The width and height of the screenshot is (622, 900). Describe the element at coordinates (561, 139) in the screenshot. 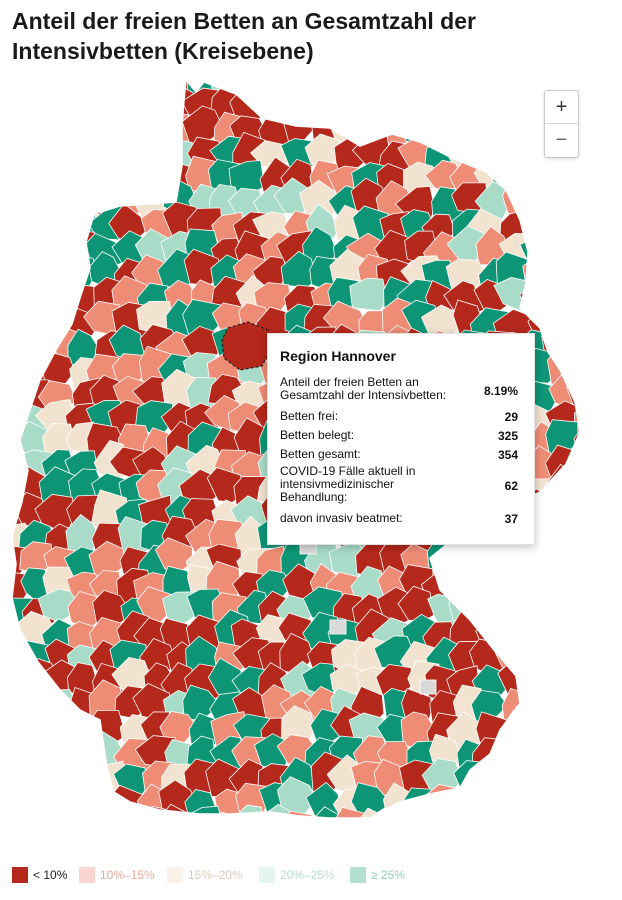

I see `zoom-out-button: −` at that location.